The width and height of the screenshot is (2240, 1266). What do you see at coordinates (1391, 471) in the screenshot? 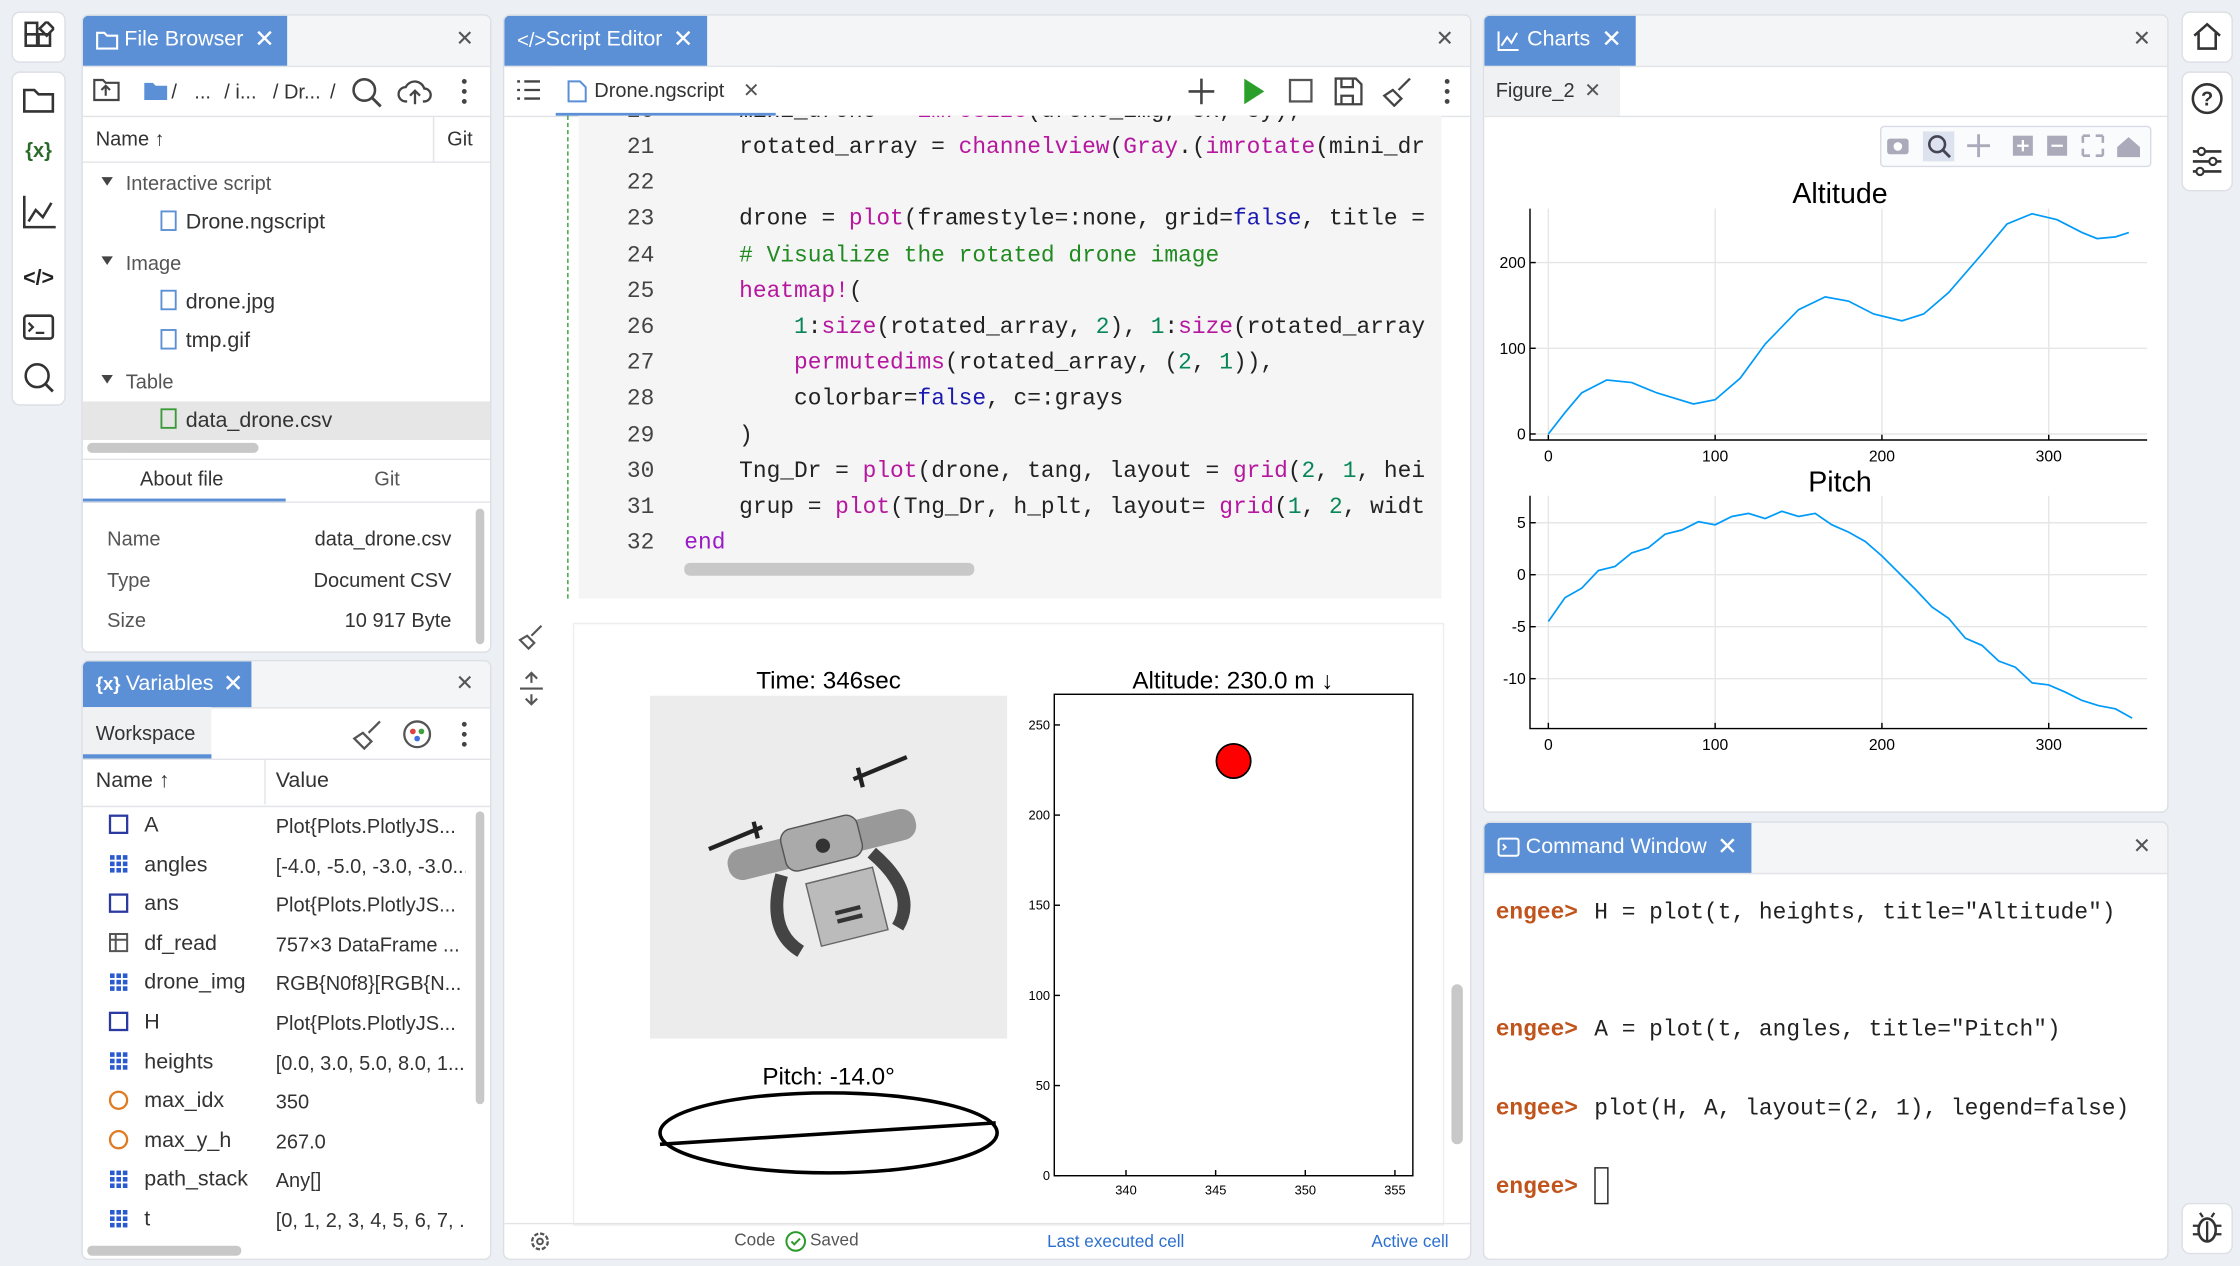
I see `code-token: , hei` at bounding box center [1391, 471].